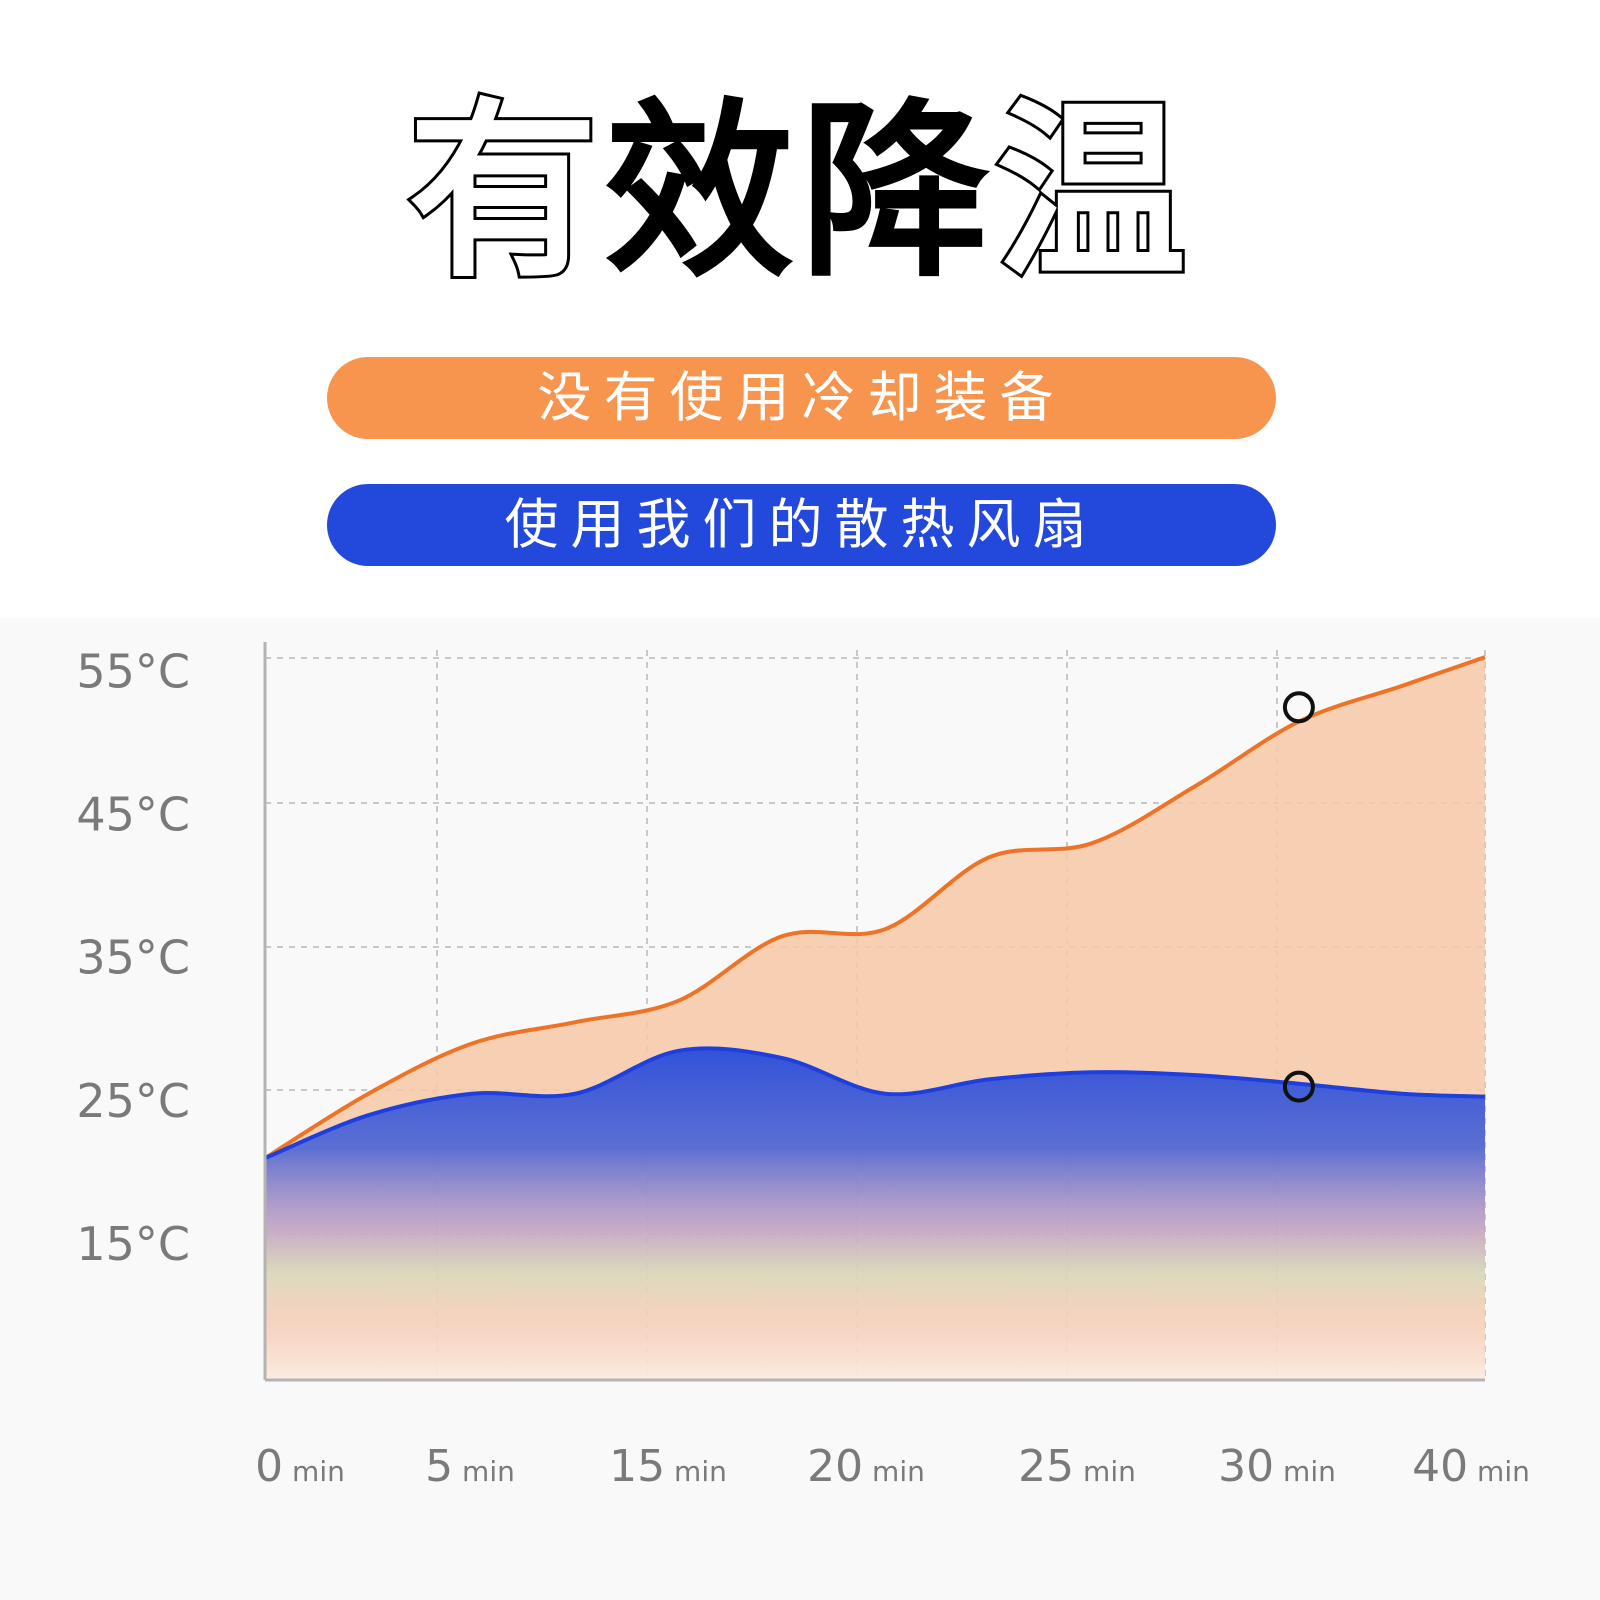  I want to click on title-char-4: 温, so click(1093, 192).